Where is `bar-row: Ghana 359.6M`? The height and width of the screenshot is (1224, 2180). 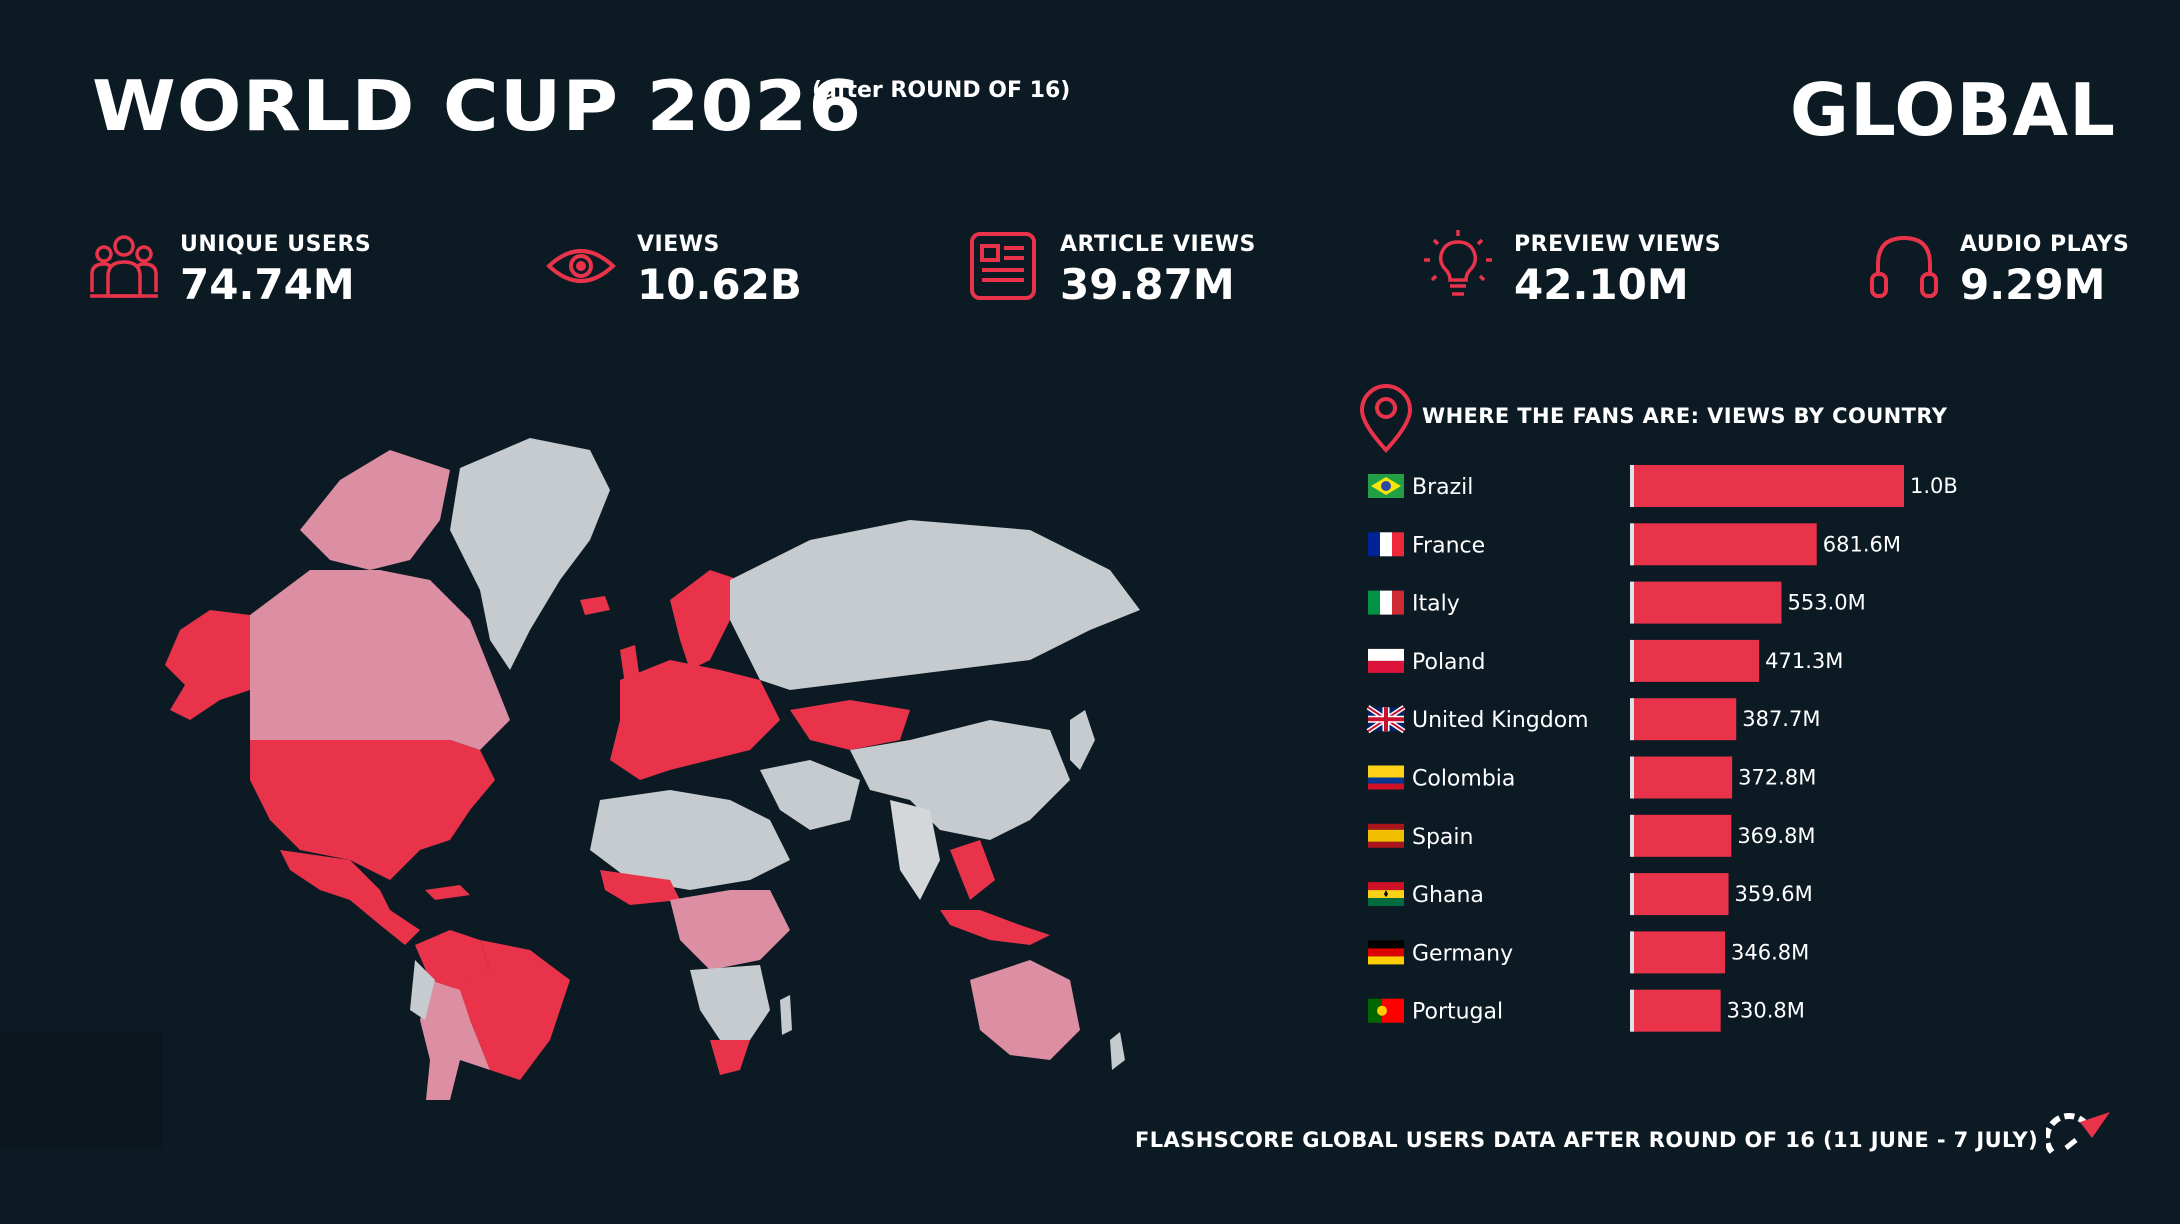 bar-row: Ghana 359.6M is located at coordinates (1590, 894).